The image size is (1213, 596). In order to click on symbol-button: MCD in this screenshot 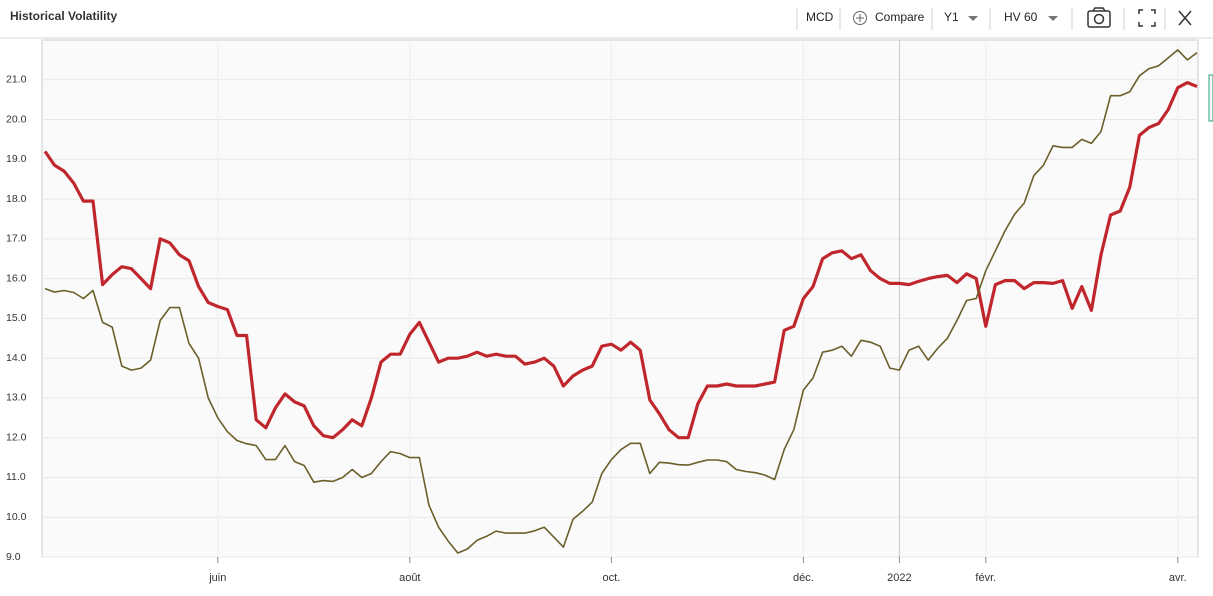, I will do `click(820, 17)`.